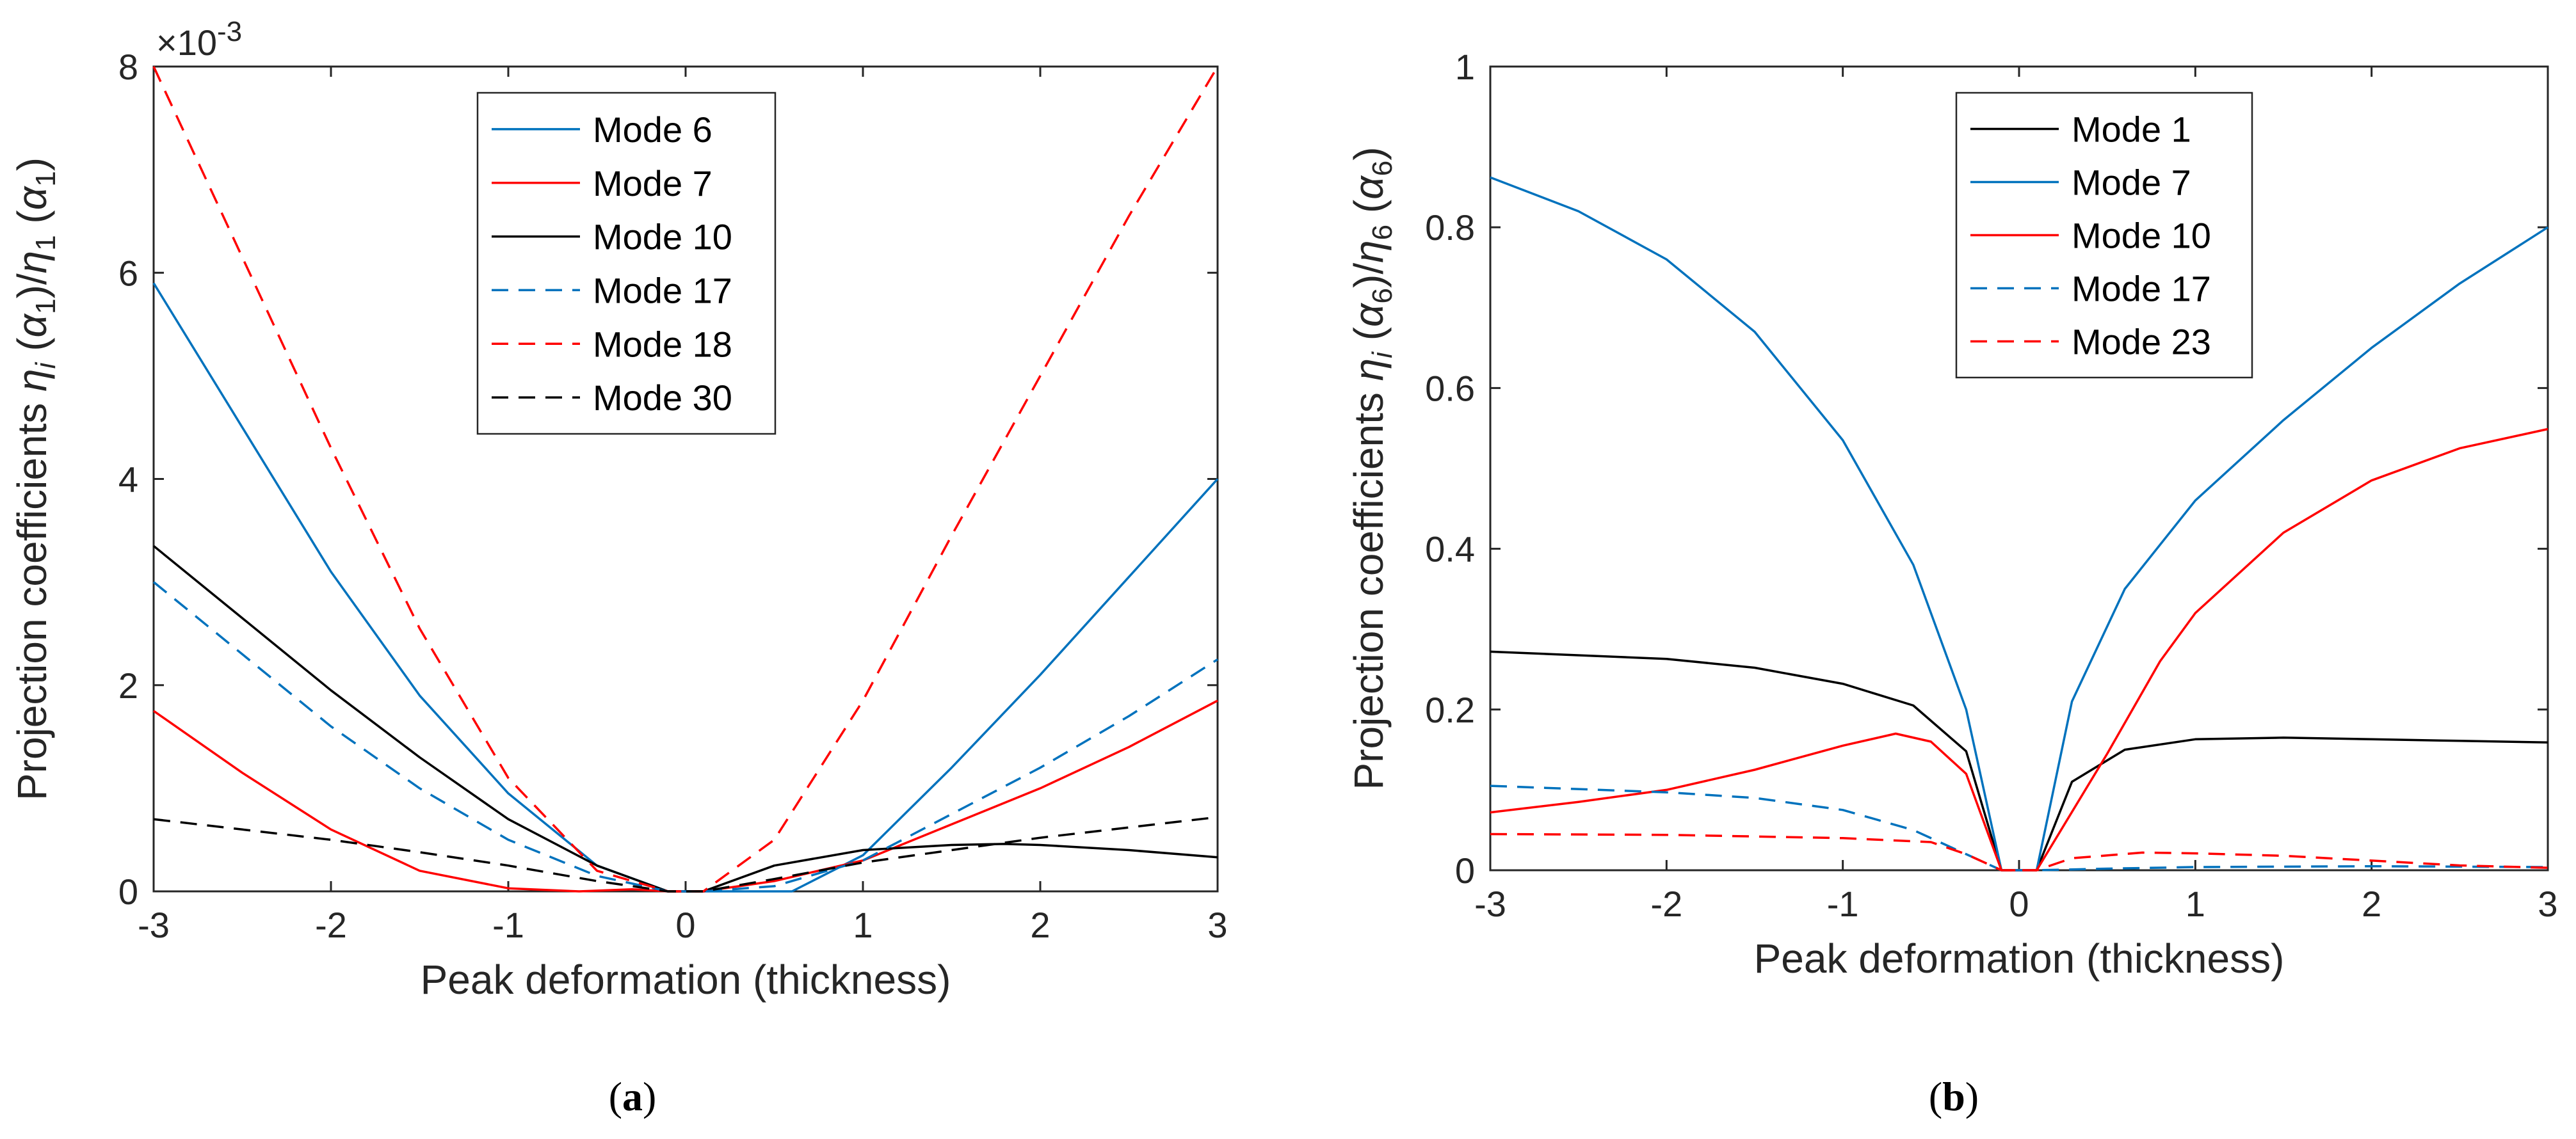  What do you see at coordinates (1954, 1096) in the screenshot?
I see `panel-caption: (b)` at bounding box center [1954, 1096].